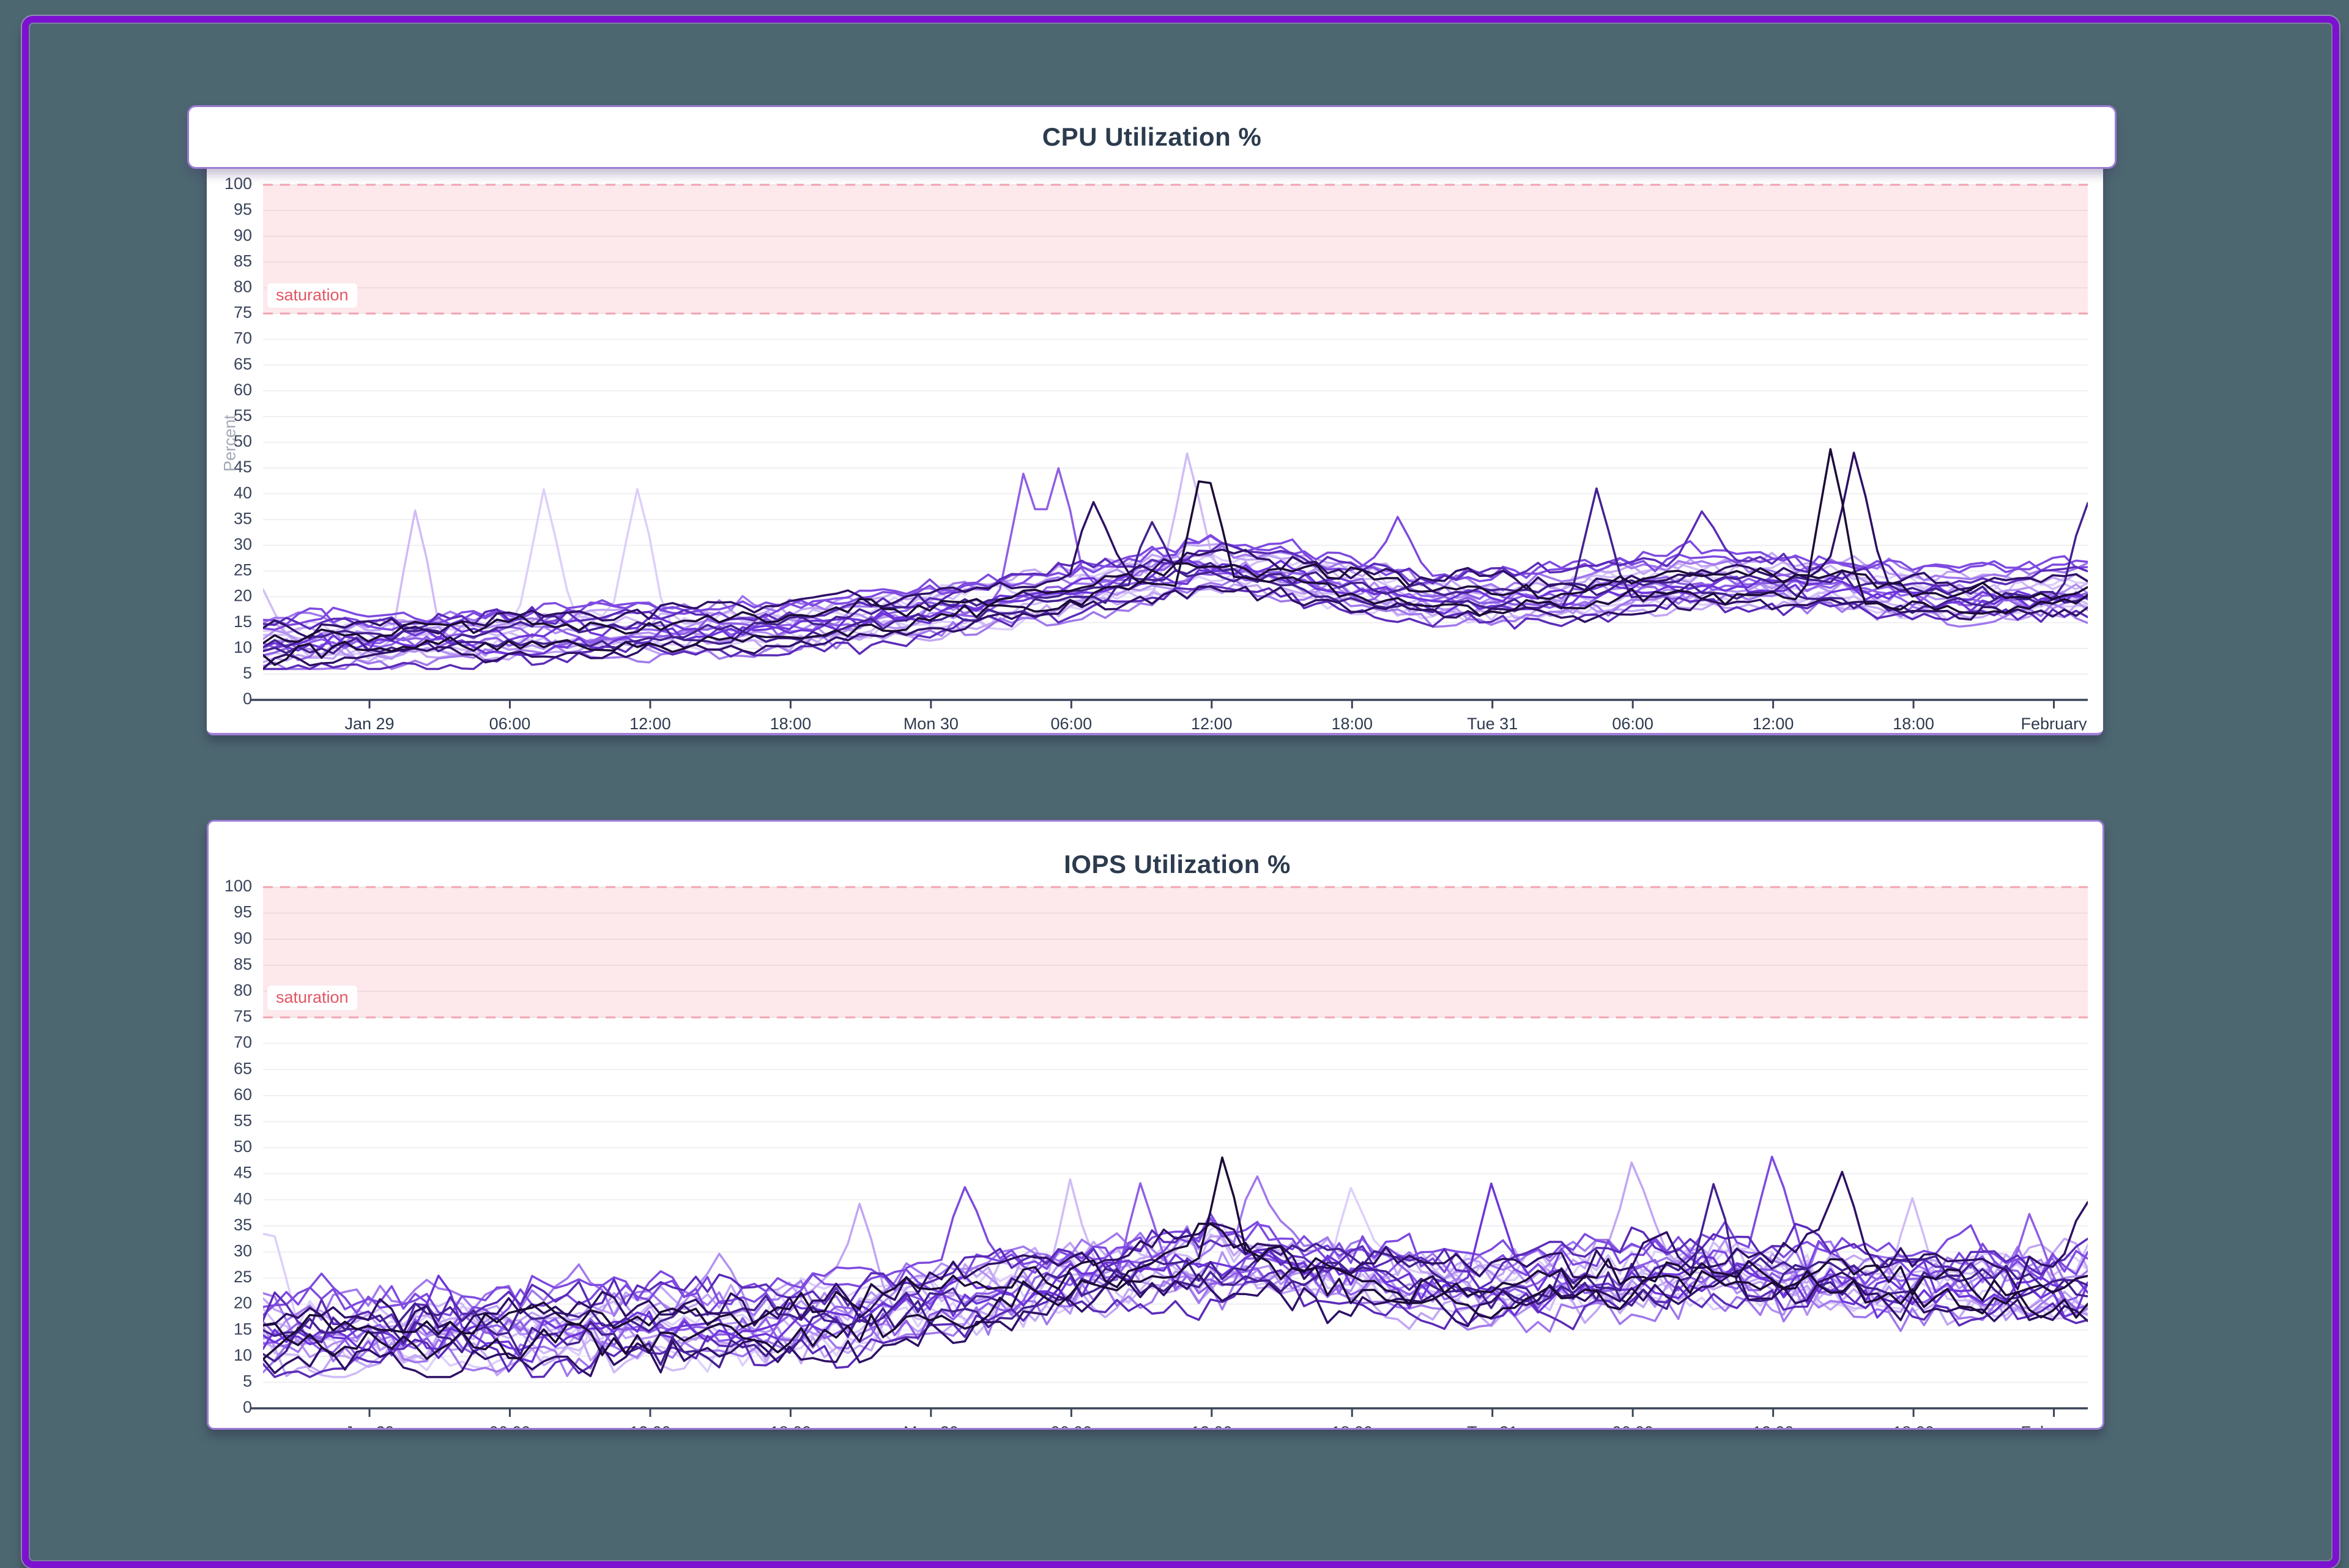 Image resolution: width=2349 pixels, height=1568 pixels. What do you see at coordinates (230, 443) in the screenshot?
I see `cpu-y-axis-label: Percent` at bounding box center [230, 443].